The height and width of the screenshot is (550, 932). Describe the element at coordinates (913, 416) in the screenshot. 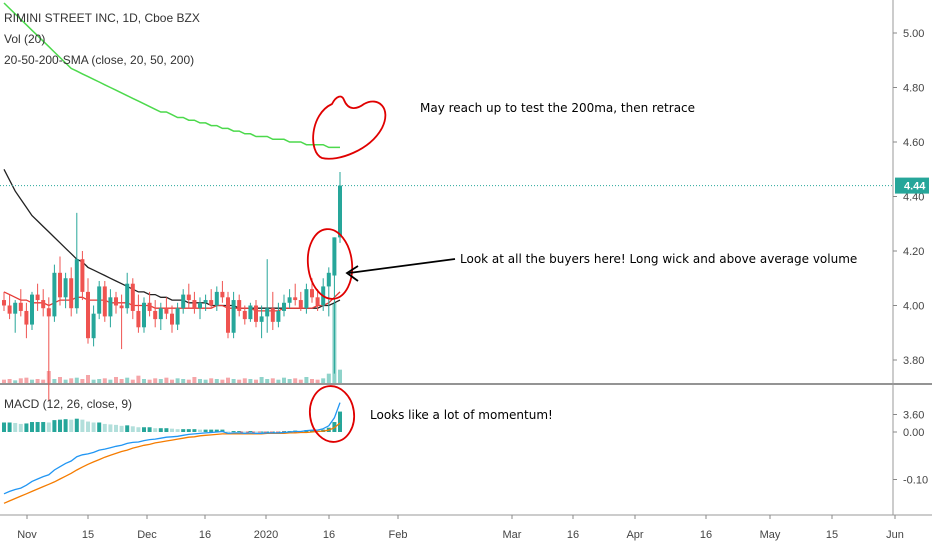

I see `y-tick-label: 3.60` at that location.